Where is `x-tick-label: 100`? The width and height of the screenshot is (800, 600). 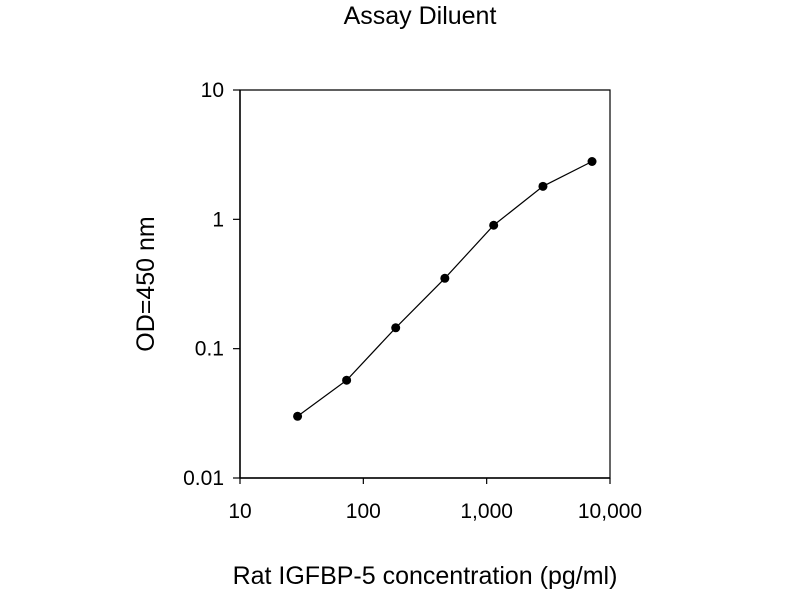
x-tick-label: 100 is located at coordinates (363, 511).